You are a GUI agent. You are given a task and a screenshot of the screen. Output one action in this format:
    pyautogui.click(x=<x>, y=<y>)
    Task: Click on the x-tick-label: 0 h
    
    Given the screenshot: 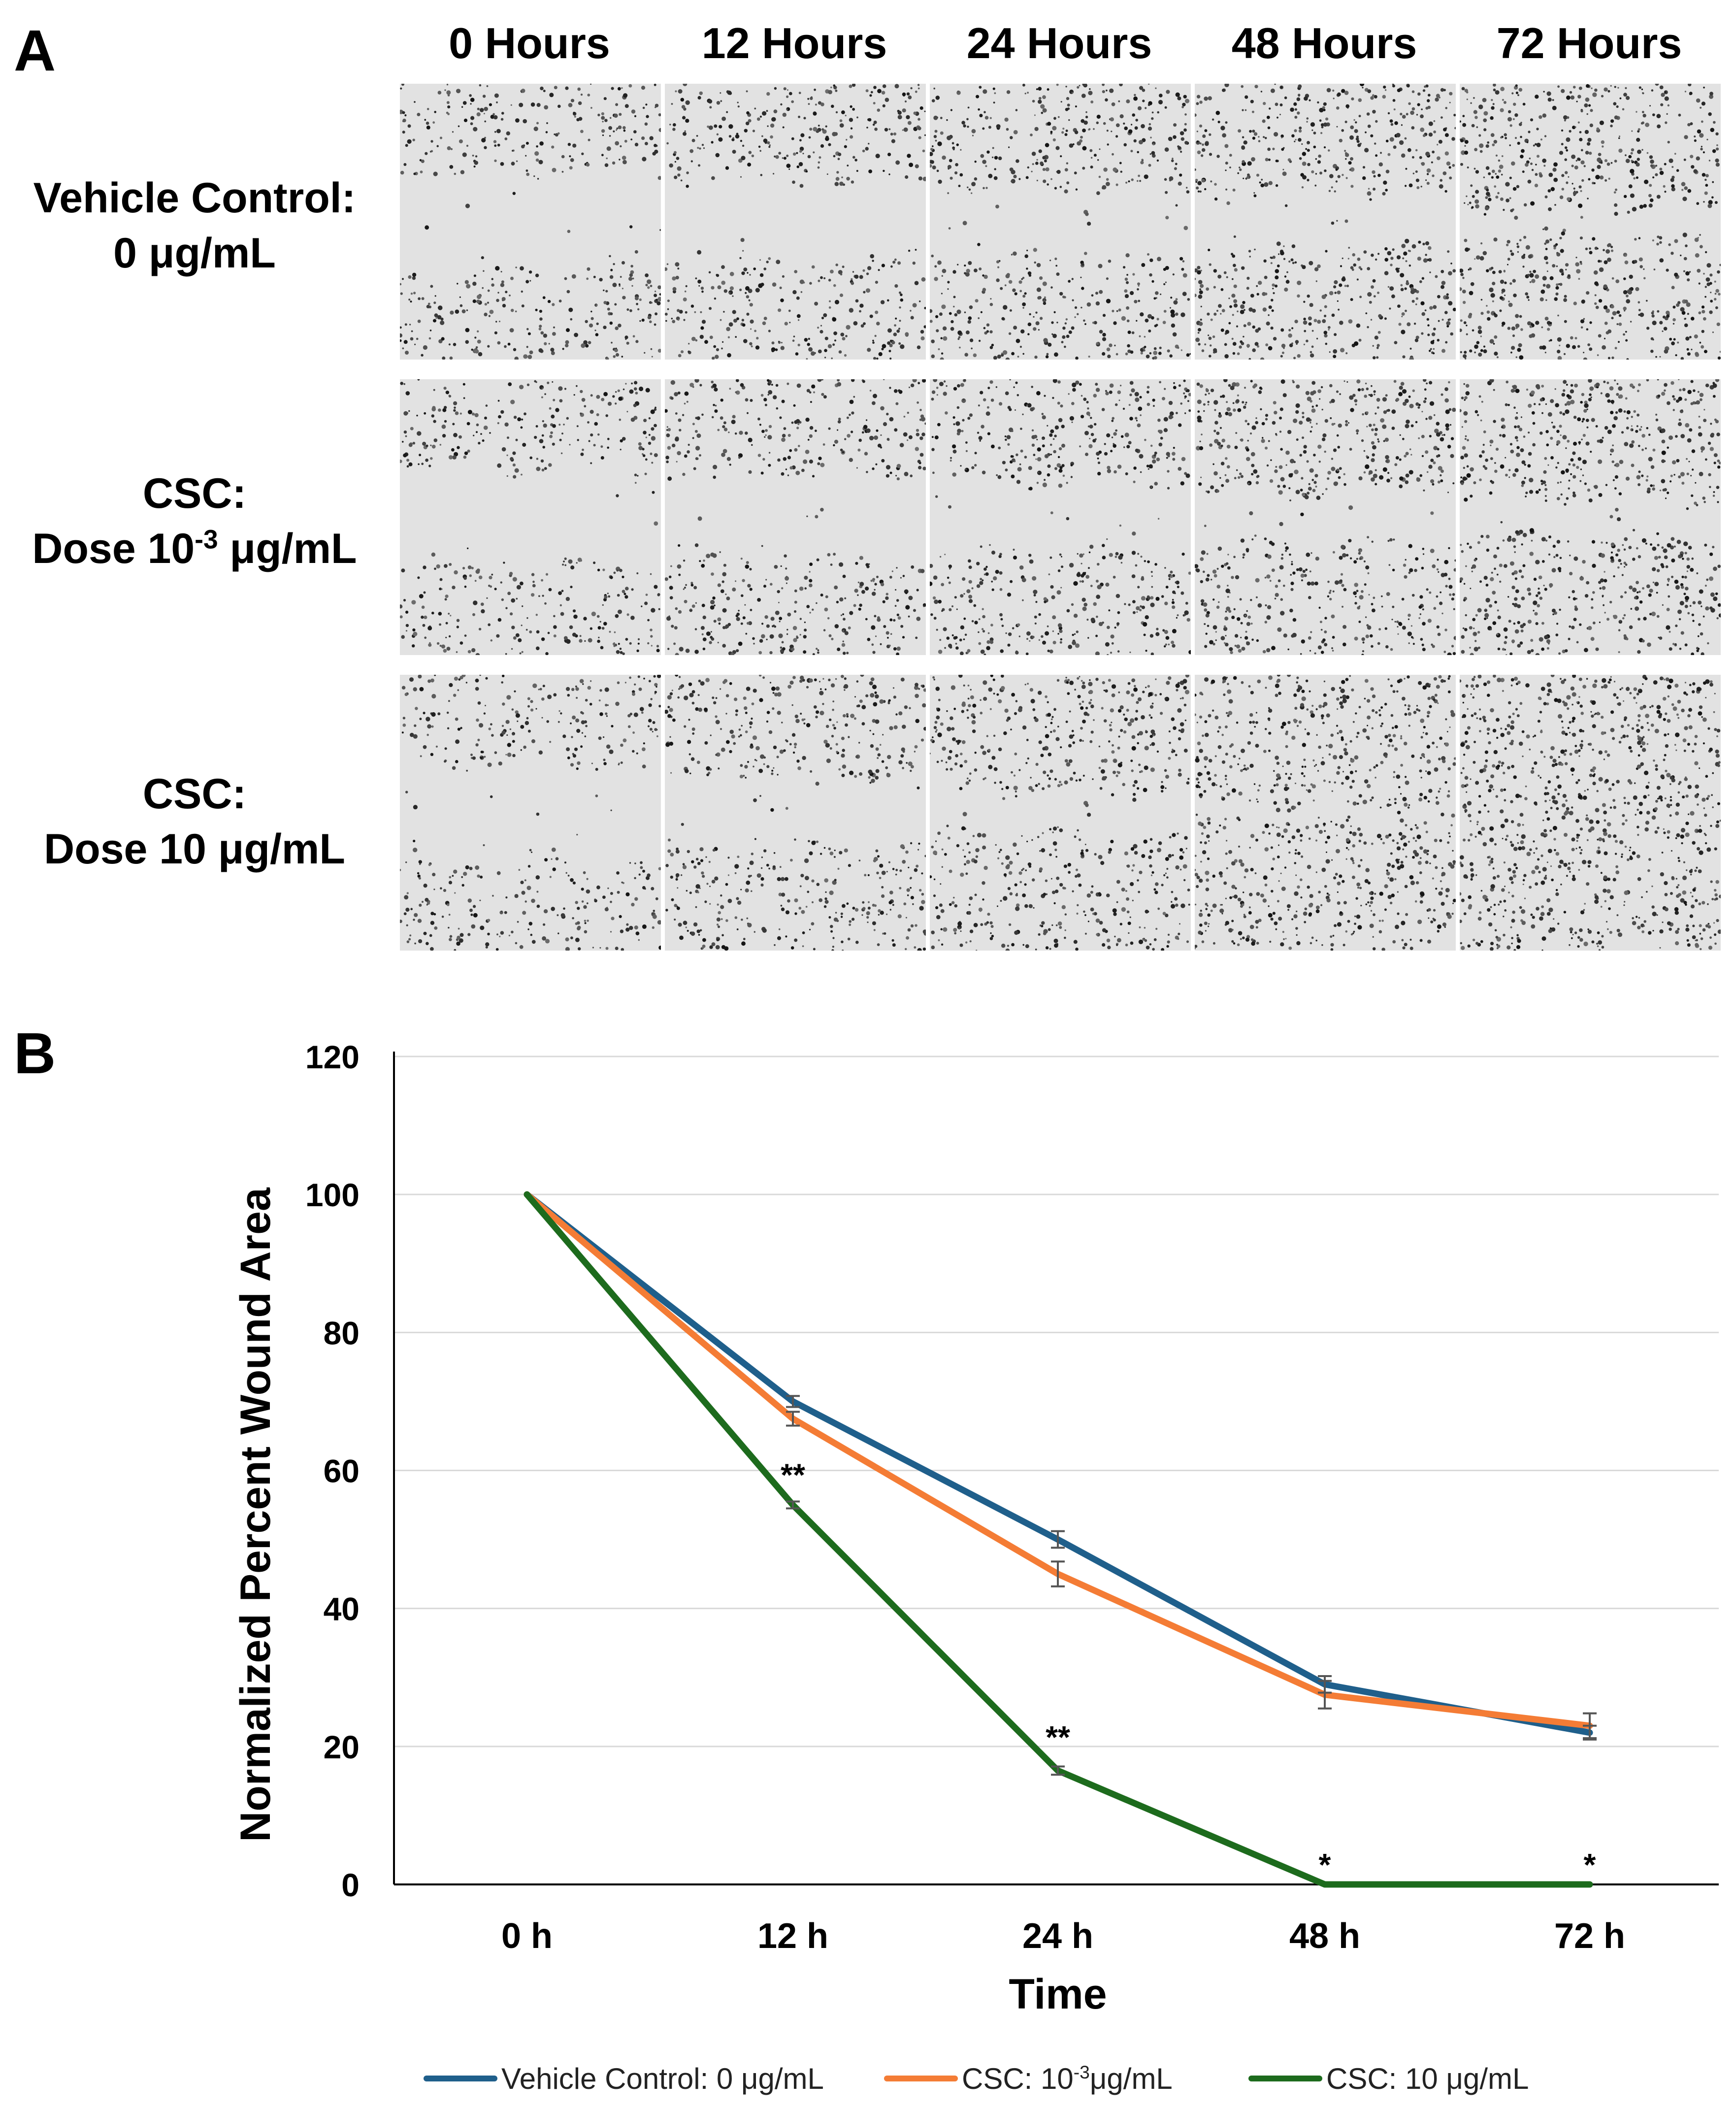 What is the action you would take?
    pyautogui.click(x=527, y=1936)
    